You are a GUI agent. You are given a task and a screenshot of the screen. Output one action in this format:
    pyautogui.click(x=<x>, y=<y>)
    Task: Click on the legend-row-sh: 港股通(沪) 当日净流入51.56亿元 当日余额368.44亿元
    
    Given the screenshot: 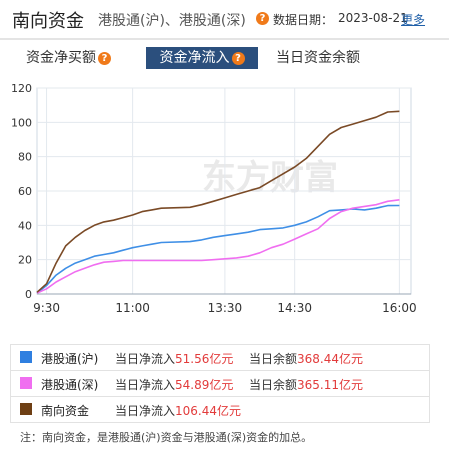 What is the action you would take?
    pyautogui.click(x=220, y=357)
    